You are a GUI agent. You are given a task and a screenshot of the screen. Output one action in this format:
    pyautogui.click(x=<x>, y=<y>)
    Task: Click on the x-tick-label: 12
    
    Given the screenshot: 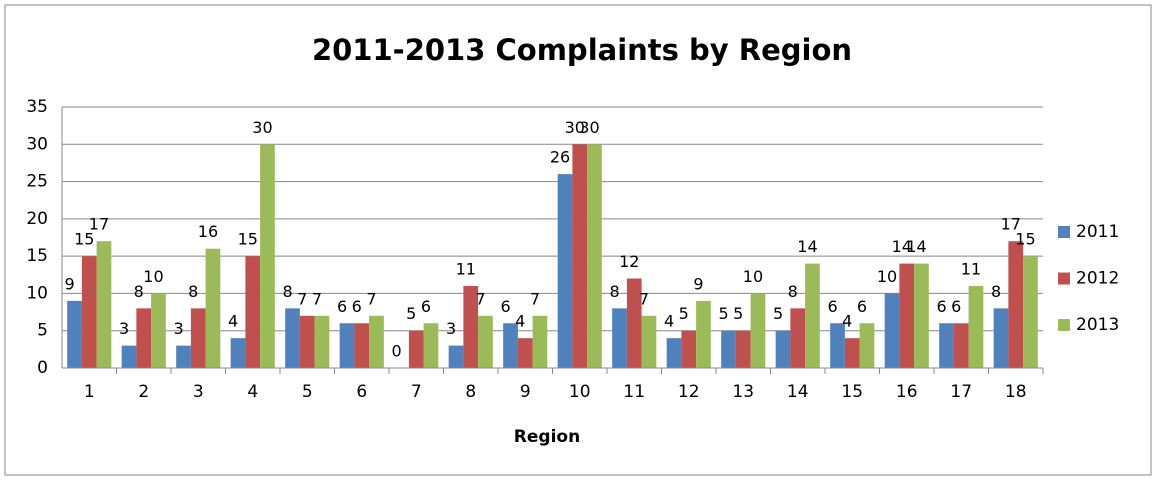 What is the action you would take?
    pyautogui.click(x=689, y=392)
    